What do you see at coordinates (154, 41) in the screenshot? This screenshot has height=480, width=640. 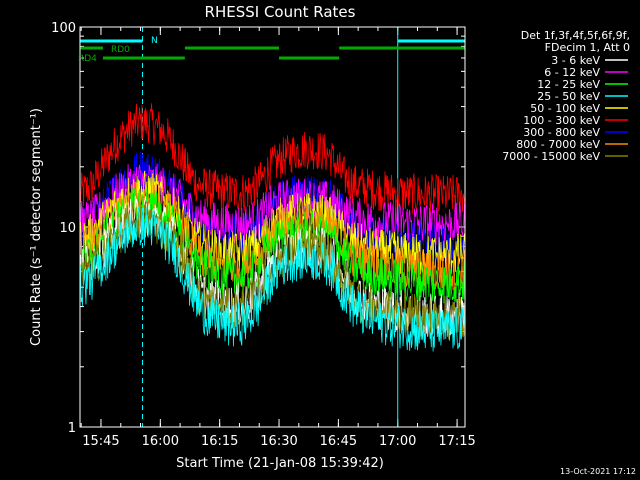 I see `state-label-n: N` at bounding box center [154, 41].